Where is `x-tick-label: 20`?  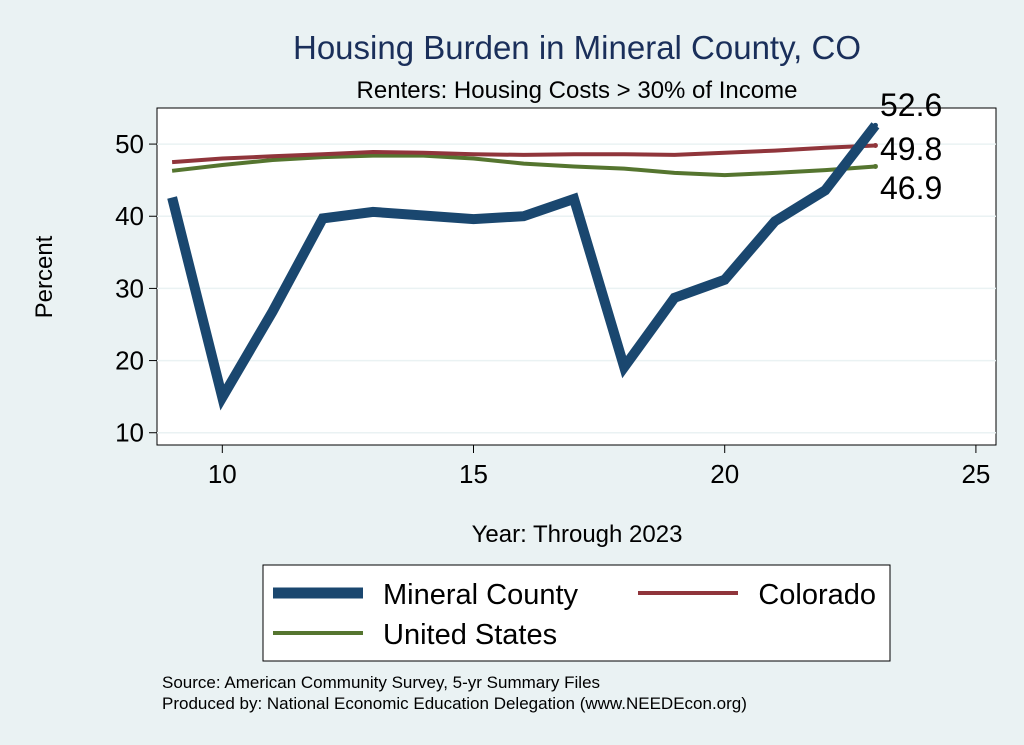 x-tick-label: 20 is located at coordinates (724, 474).